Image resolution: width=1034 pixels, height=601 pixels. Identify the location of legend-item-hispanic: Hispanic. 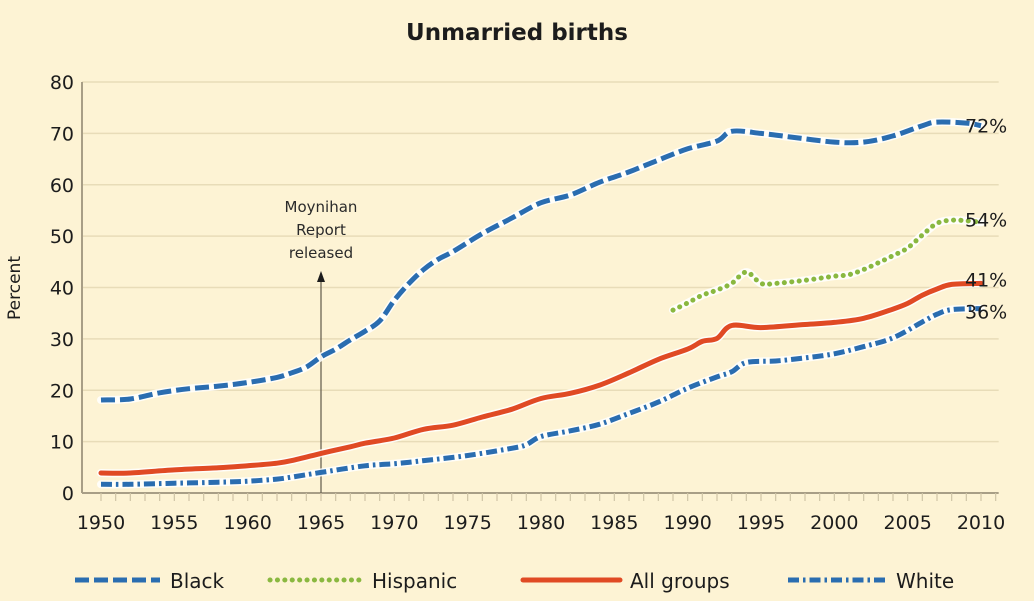
(362, 581).